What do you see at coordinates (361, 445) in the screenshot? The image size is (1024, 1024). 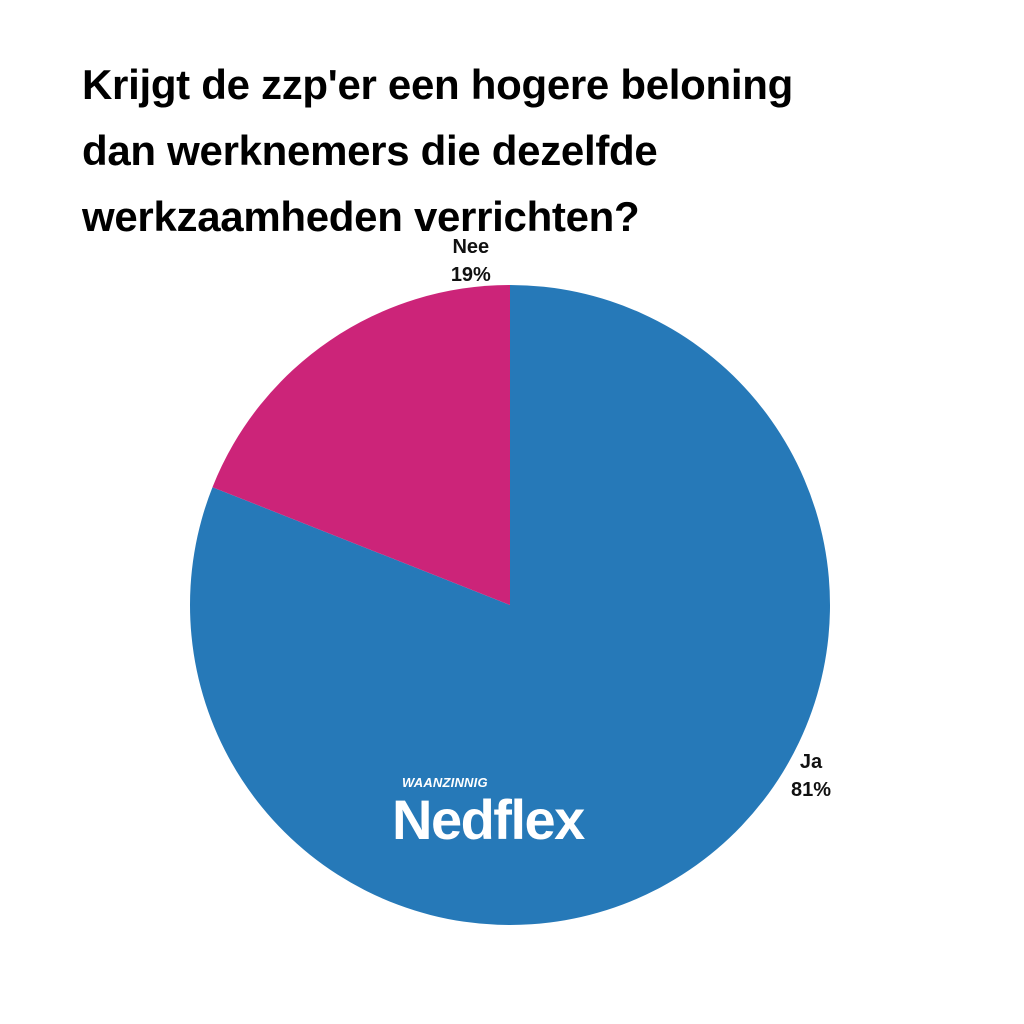 I see `pie-slice-nee` at bounding box center [361, 445].